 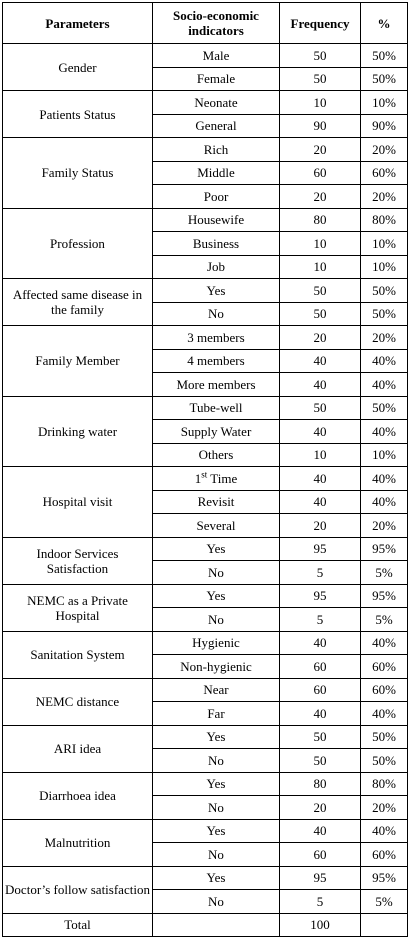 I want to click on total-indicator-cell, so click(x=216, y=924).